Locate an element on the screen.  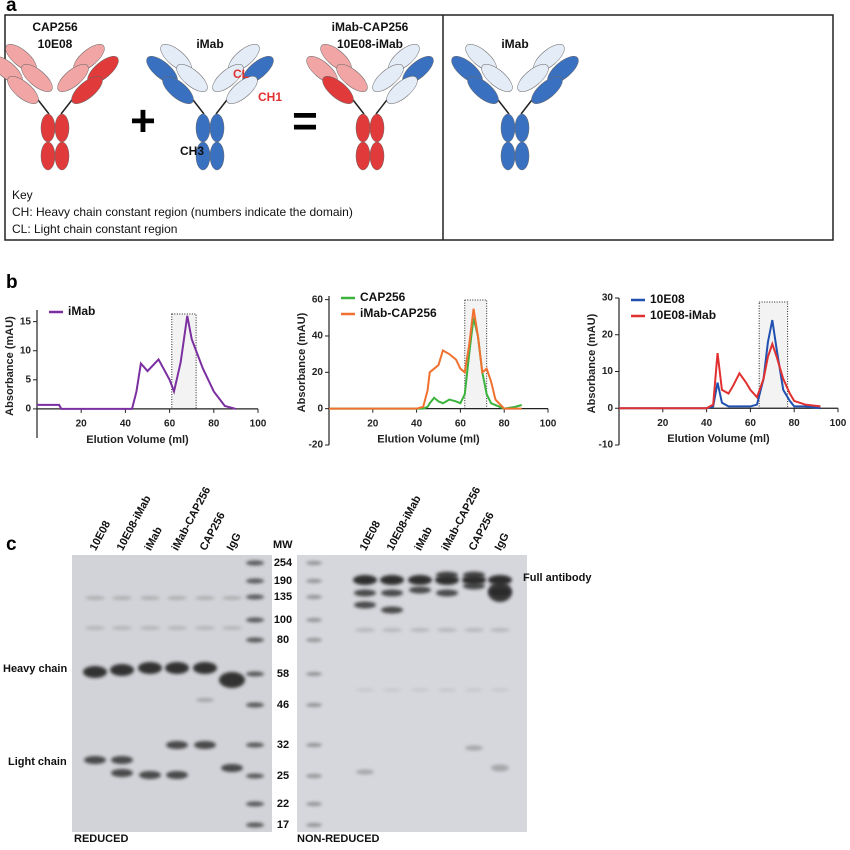
x-tick-label: 20 is located at coordinates (663, 423).